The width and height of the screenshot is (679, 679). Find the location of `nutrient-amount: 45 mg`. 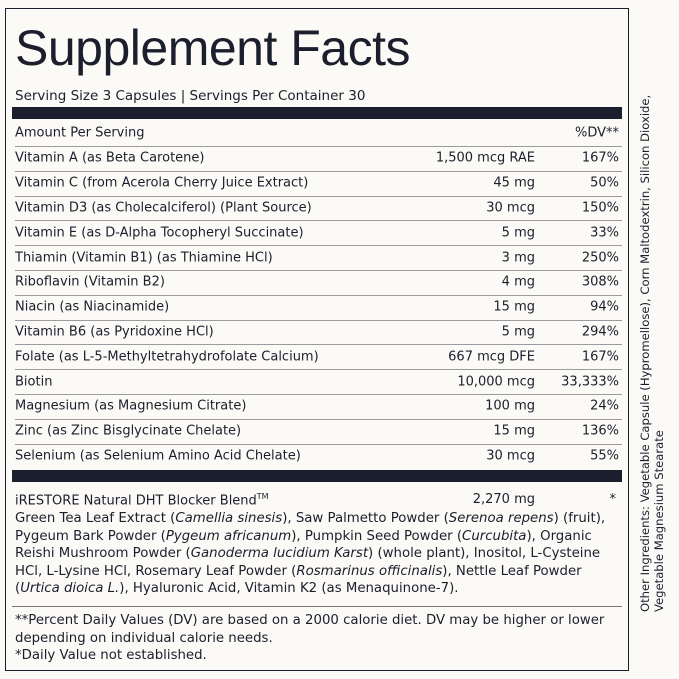

nutrient-amount: 45 mg is located at coordinates (514, 183).